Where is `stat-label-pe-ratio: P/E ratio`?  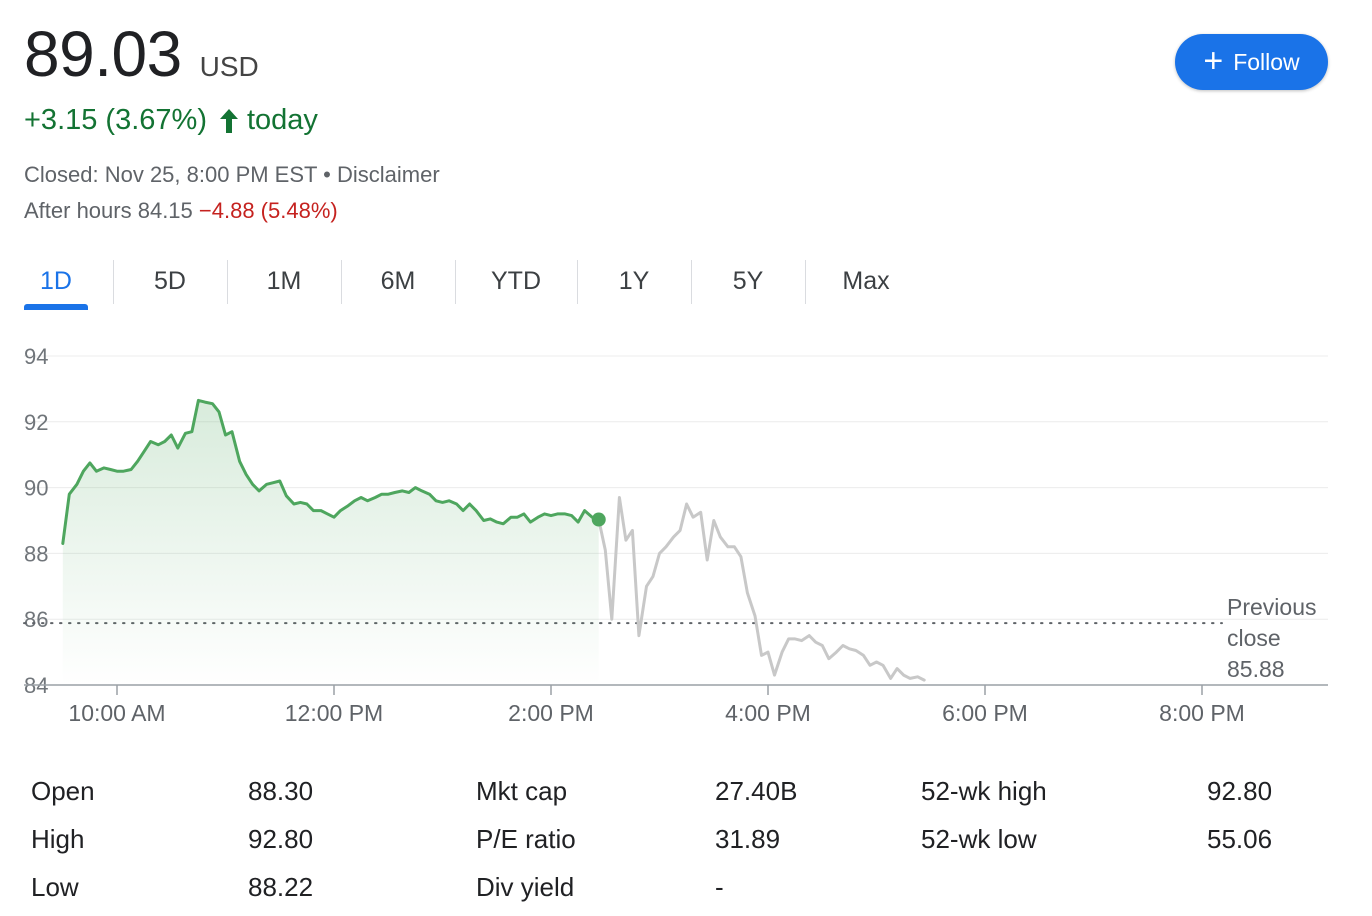 stat-label-pe-ratio: P/E ratio is located at coordinates (526, 839).